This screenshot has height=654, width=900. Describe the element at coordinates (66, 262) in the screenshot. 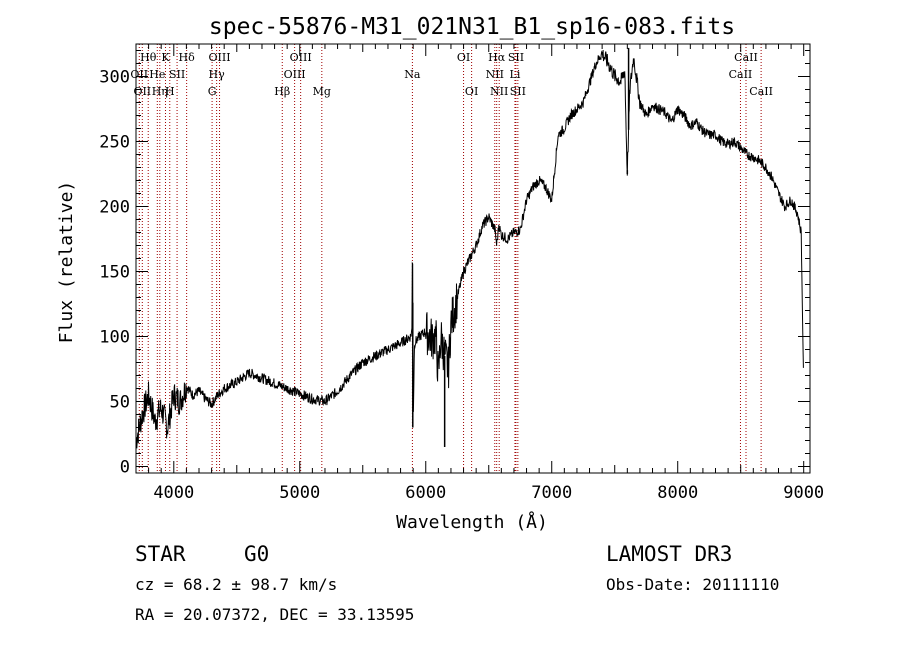

I see `y-axis-label: Flux (relative)` at that location.